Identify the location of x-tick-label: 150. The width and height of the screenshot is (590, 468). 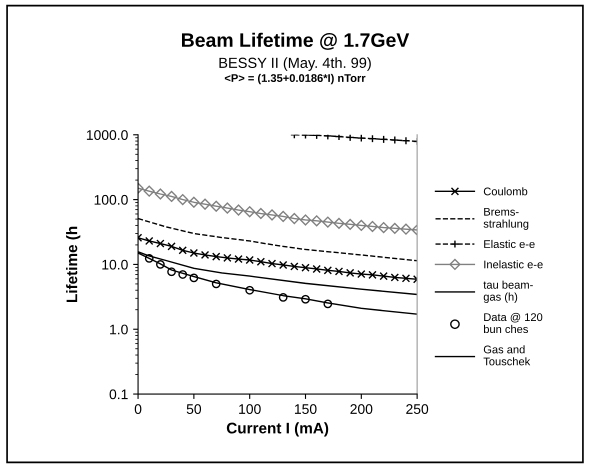
(305, 409).